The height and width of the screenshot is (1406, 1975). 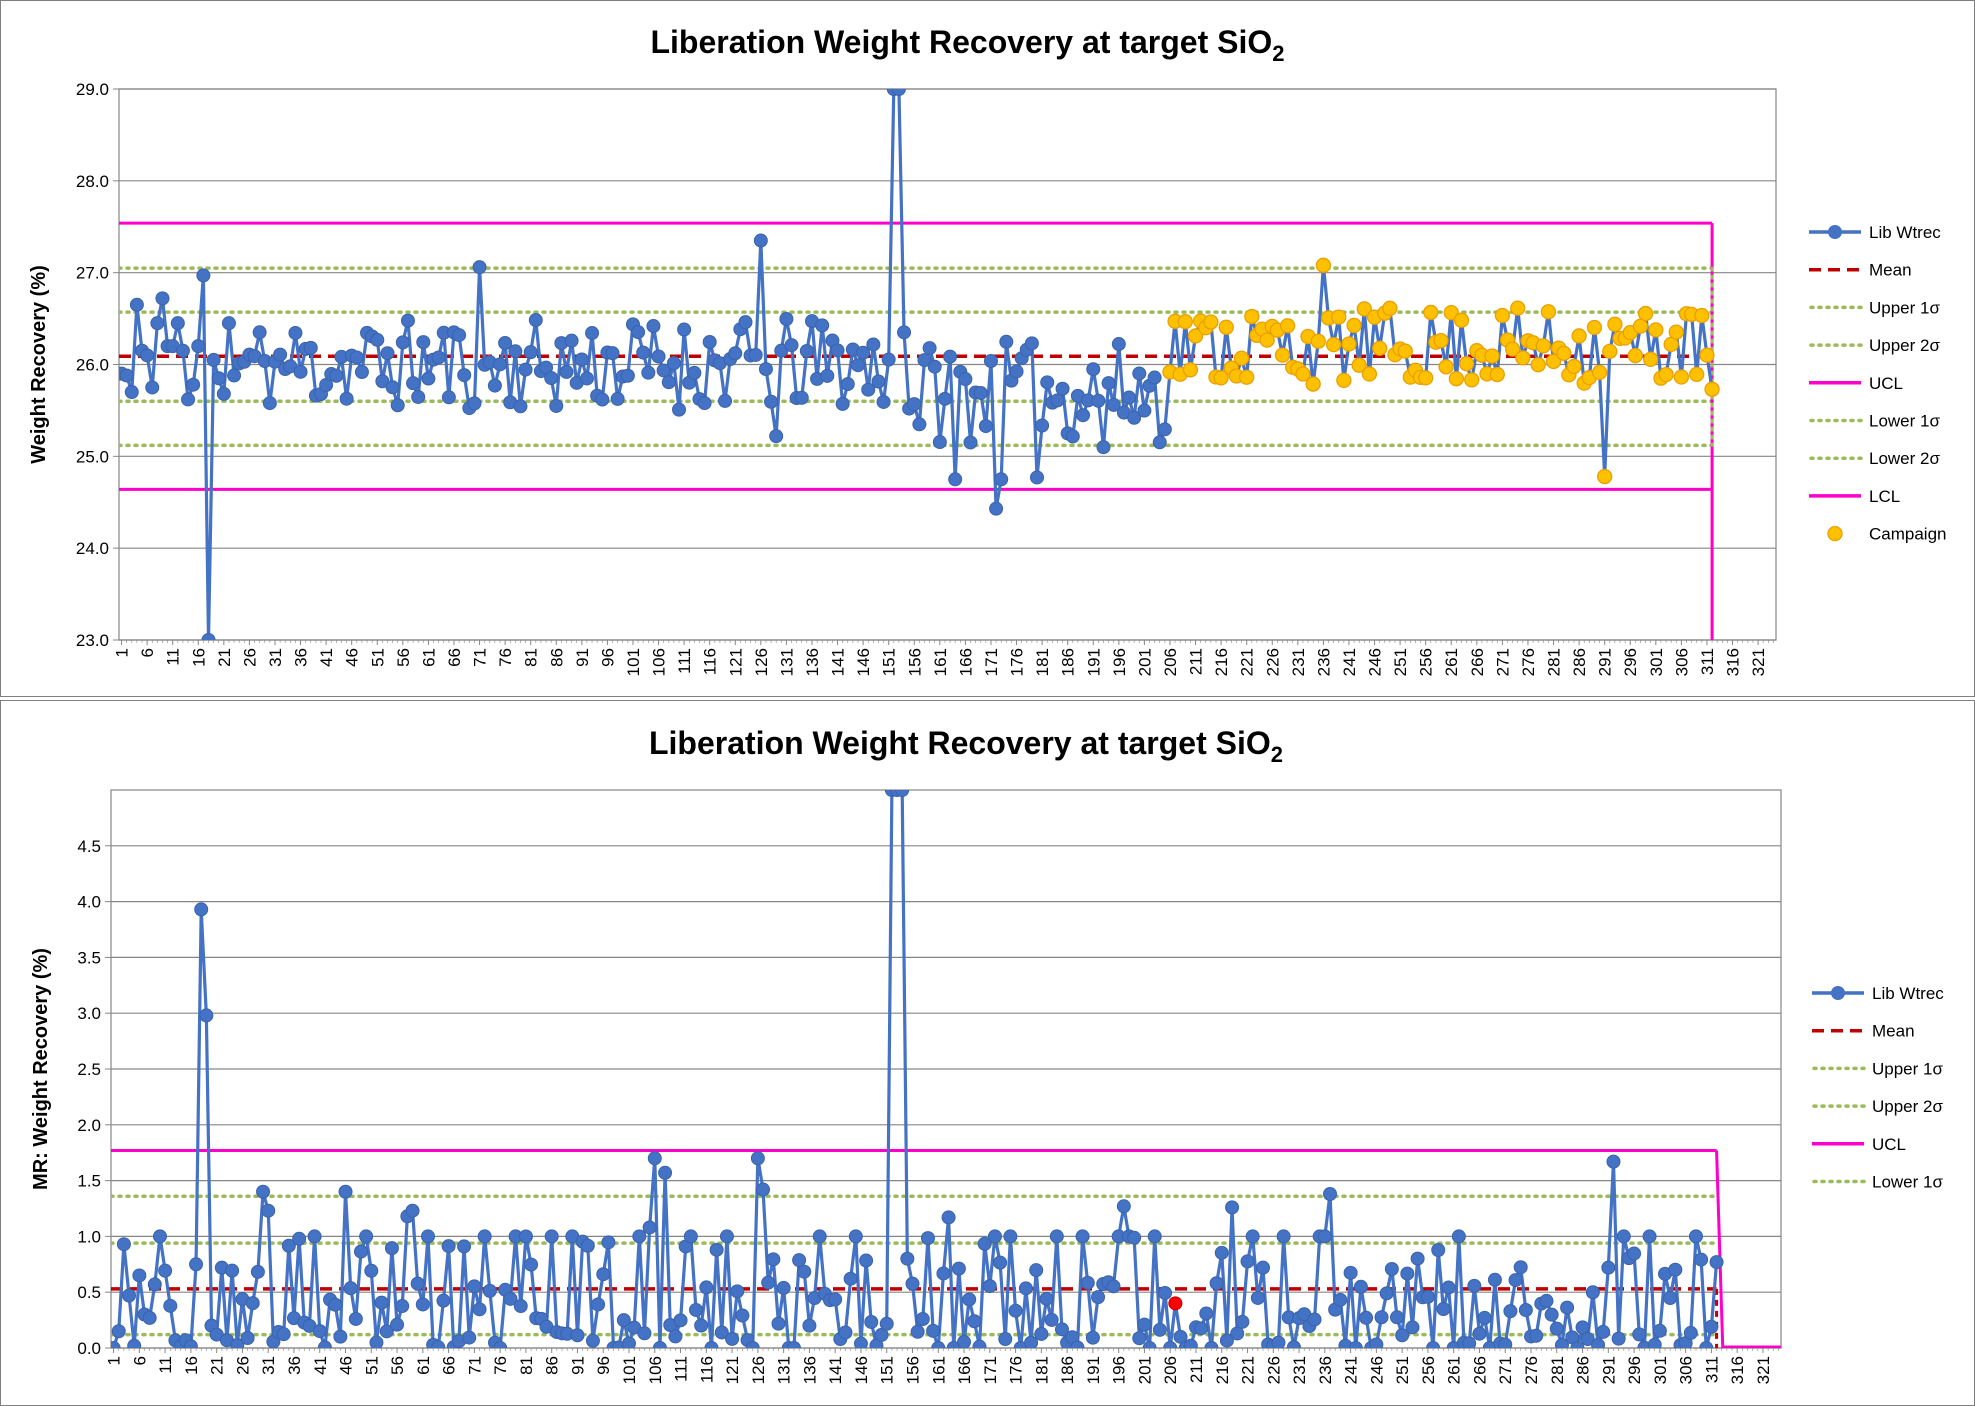 What do you see at coordinates (1608, 1370) in the screenshot?
I see `x-tick-label: 291` at bounding box center [1608, 1370].